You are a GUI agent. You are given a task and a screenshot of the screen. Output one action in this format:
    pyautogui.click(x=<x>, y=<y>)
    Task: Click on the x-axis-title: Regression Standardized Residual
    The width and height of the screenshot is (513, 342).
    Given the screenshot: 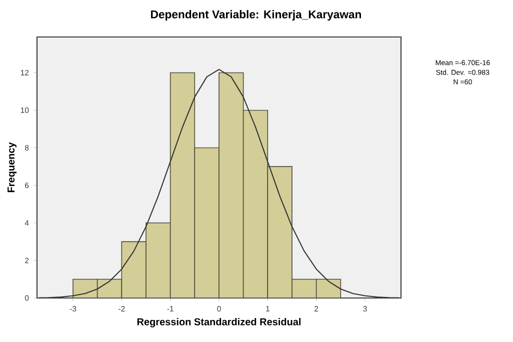 What is the action you would take?
    pyautogui.click(x=219, y=323)
    